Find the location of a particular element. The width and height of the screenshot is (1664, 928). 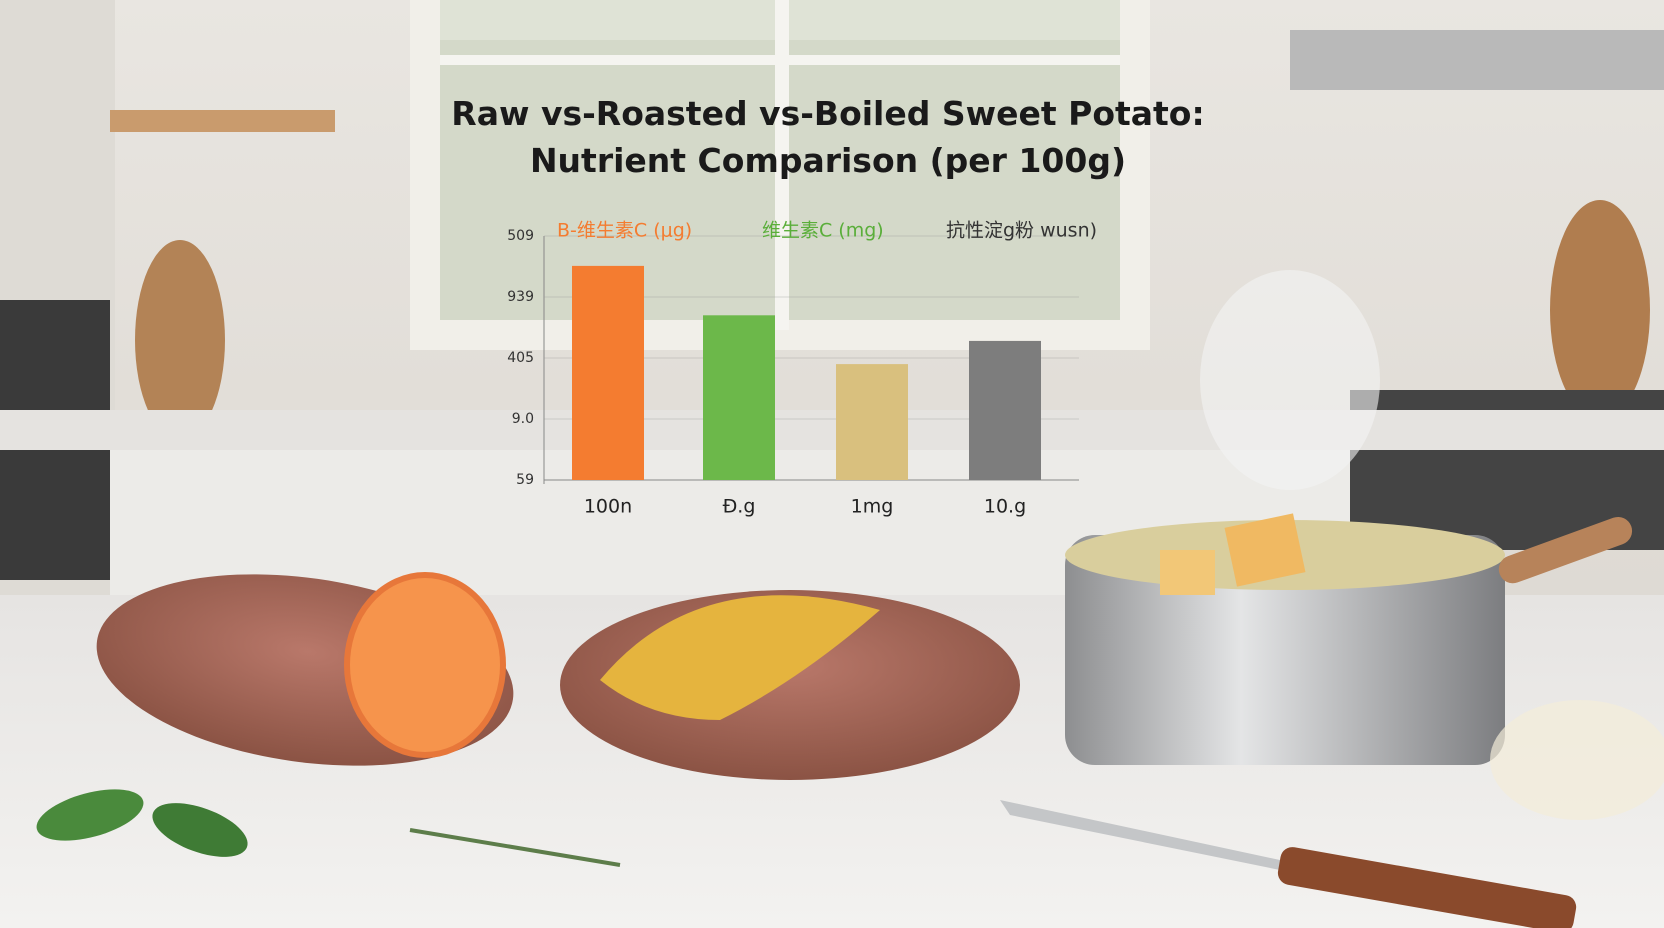

y-tick-label: 509 is located at coordinates (520, 236).